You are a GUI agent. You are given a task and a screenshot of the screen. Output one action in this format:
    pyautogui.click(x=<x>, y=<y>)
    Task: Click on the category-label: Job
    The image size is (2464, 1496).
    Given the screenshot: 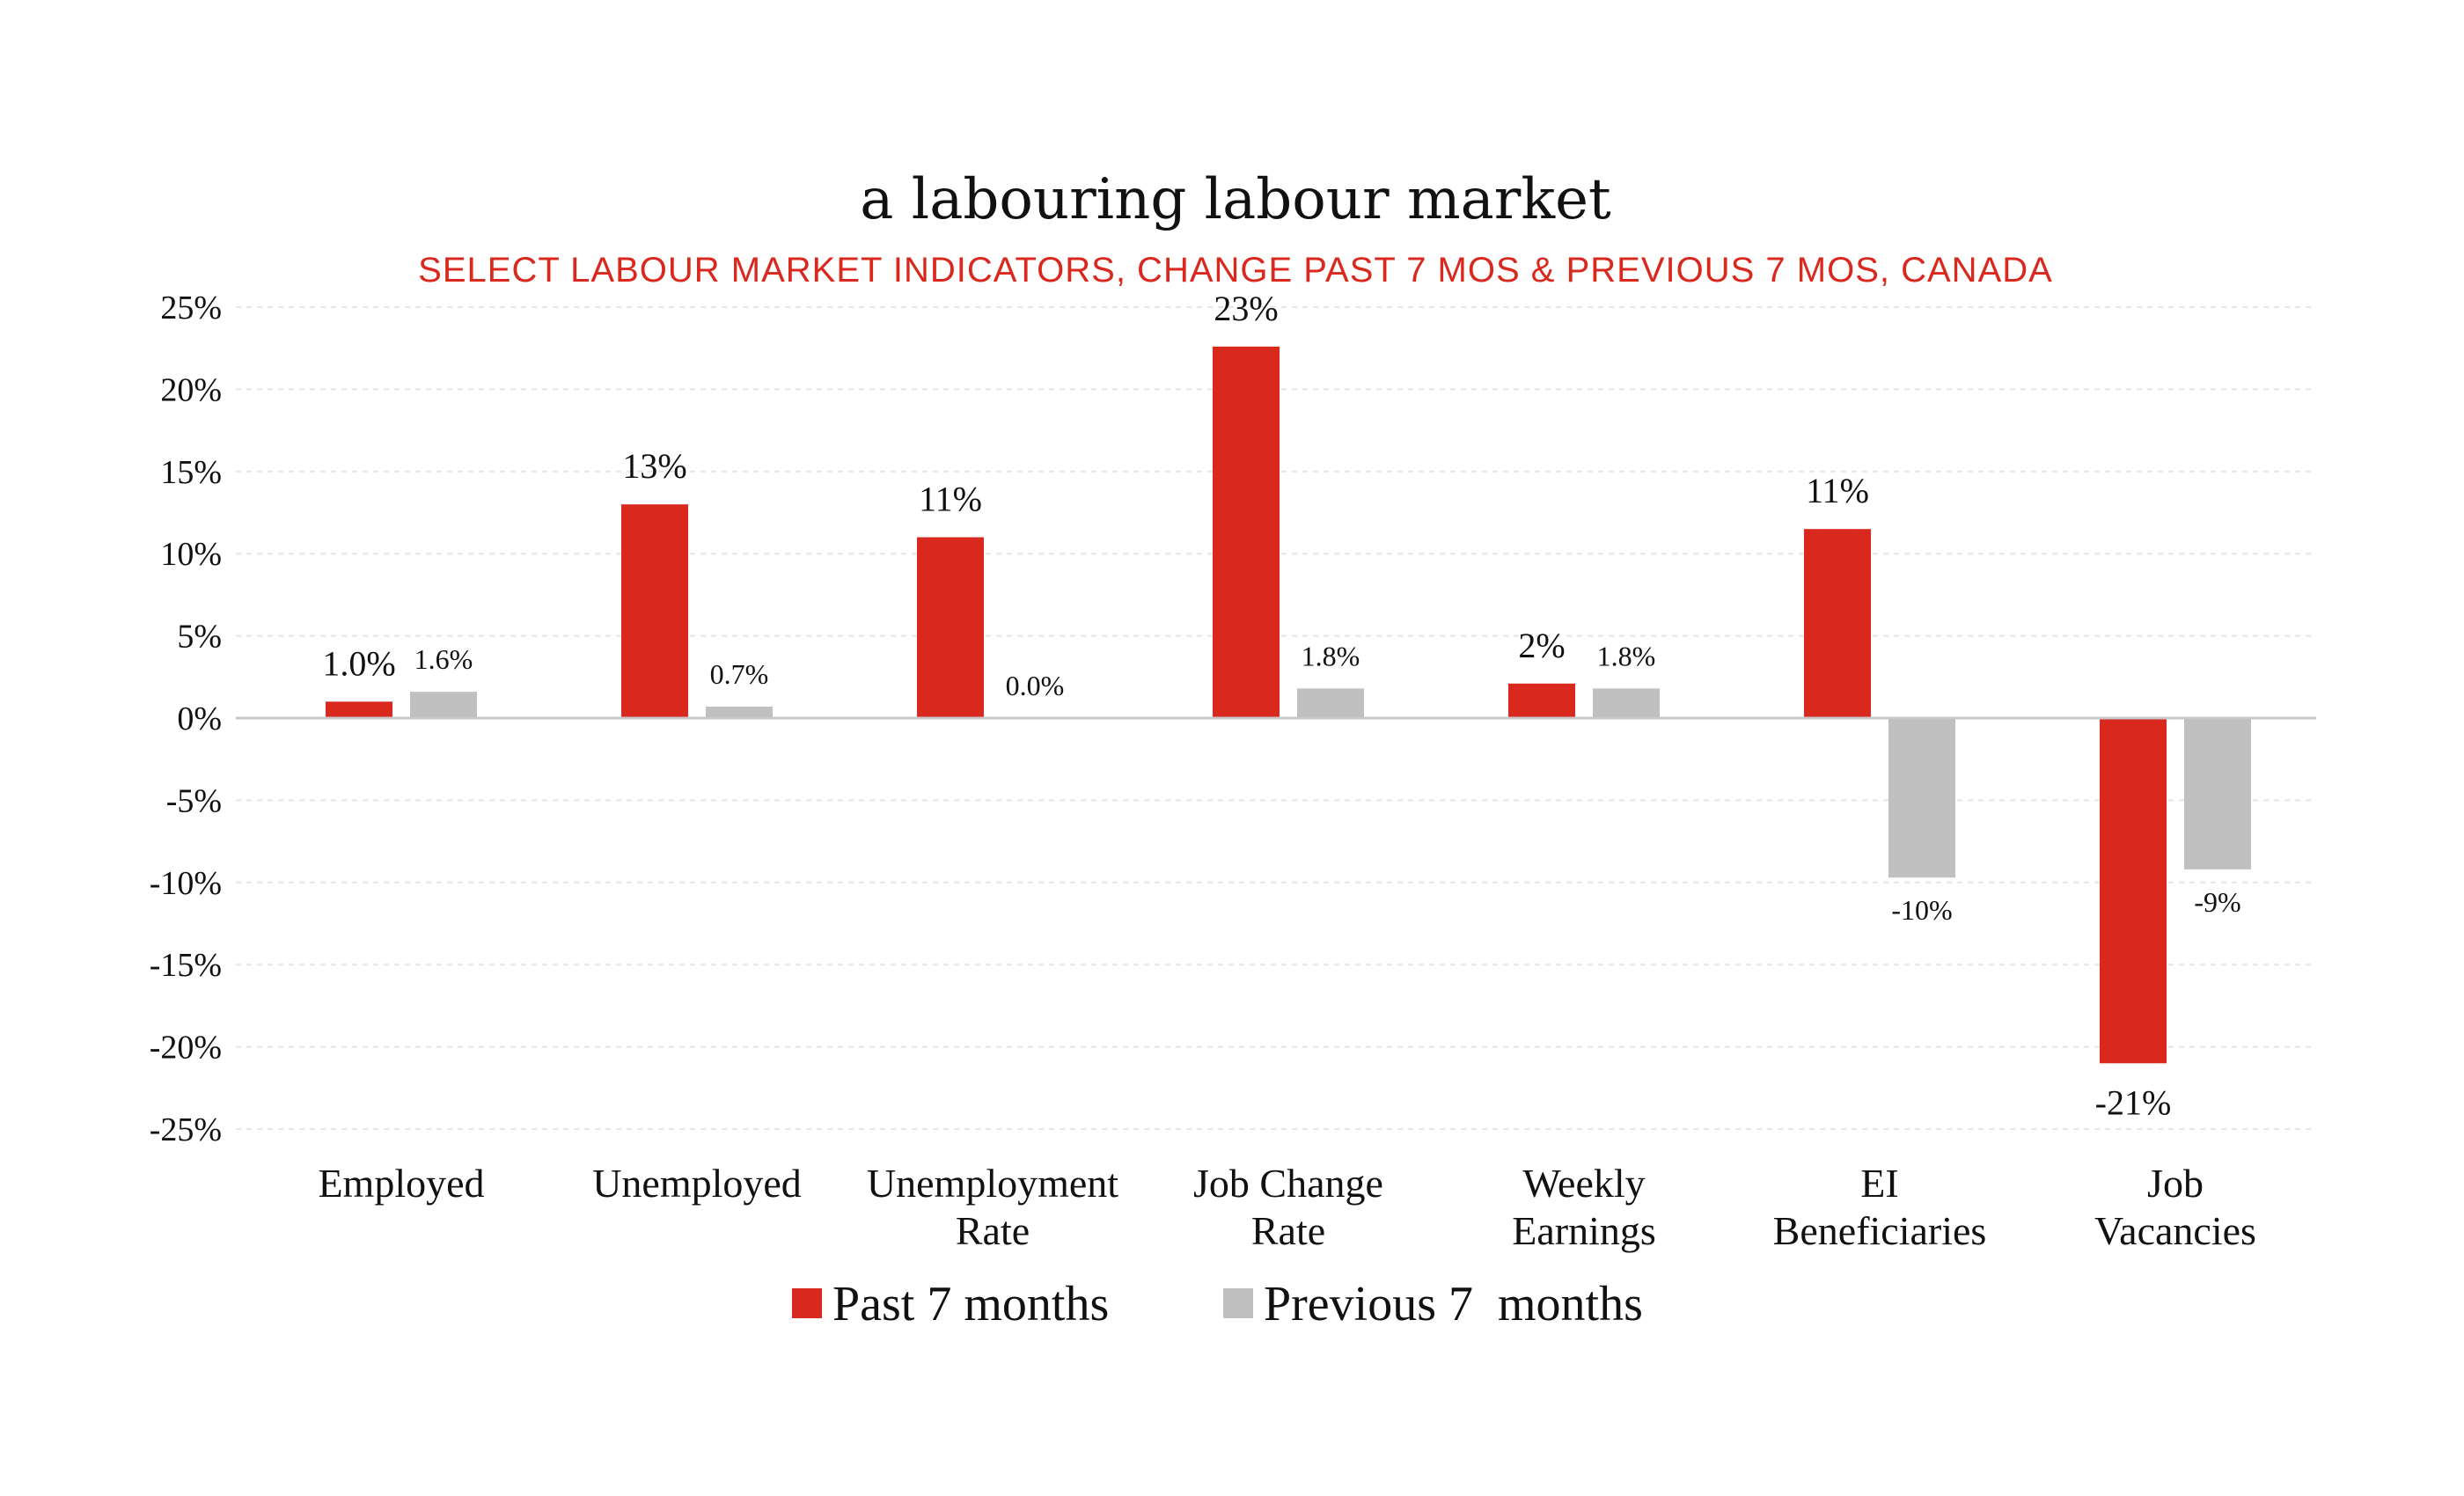 What is the action you would take?
    pyautogui.click(x=2175, y=1183)
    